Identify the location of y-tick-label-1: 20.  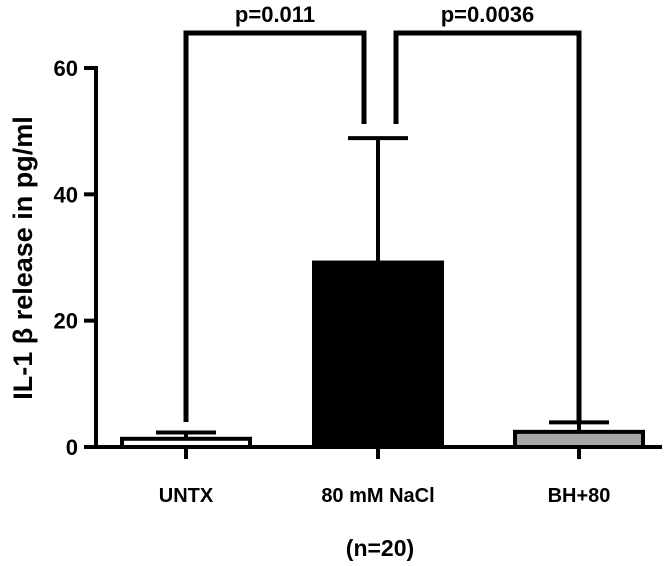
(66, 321).